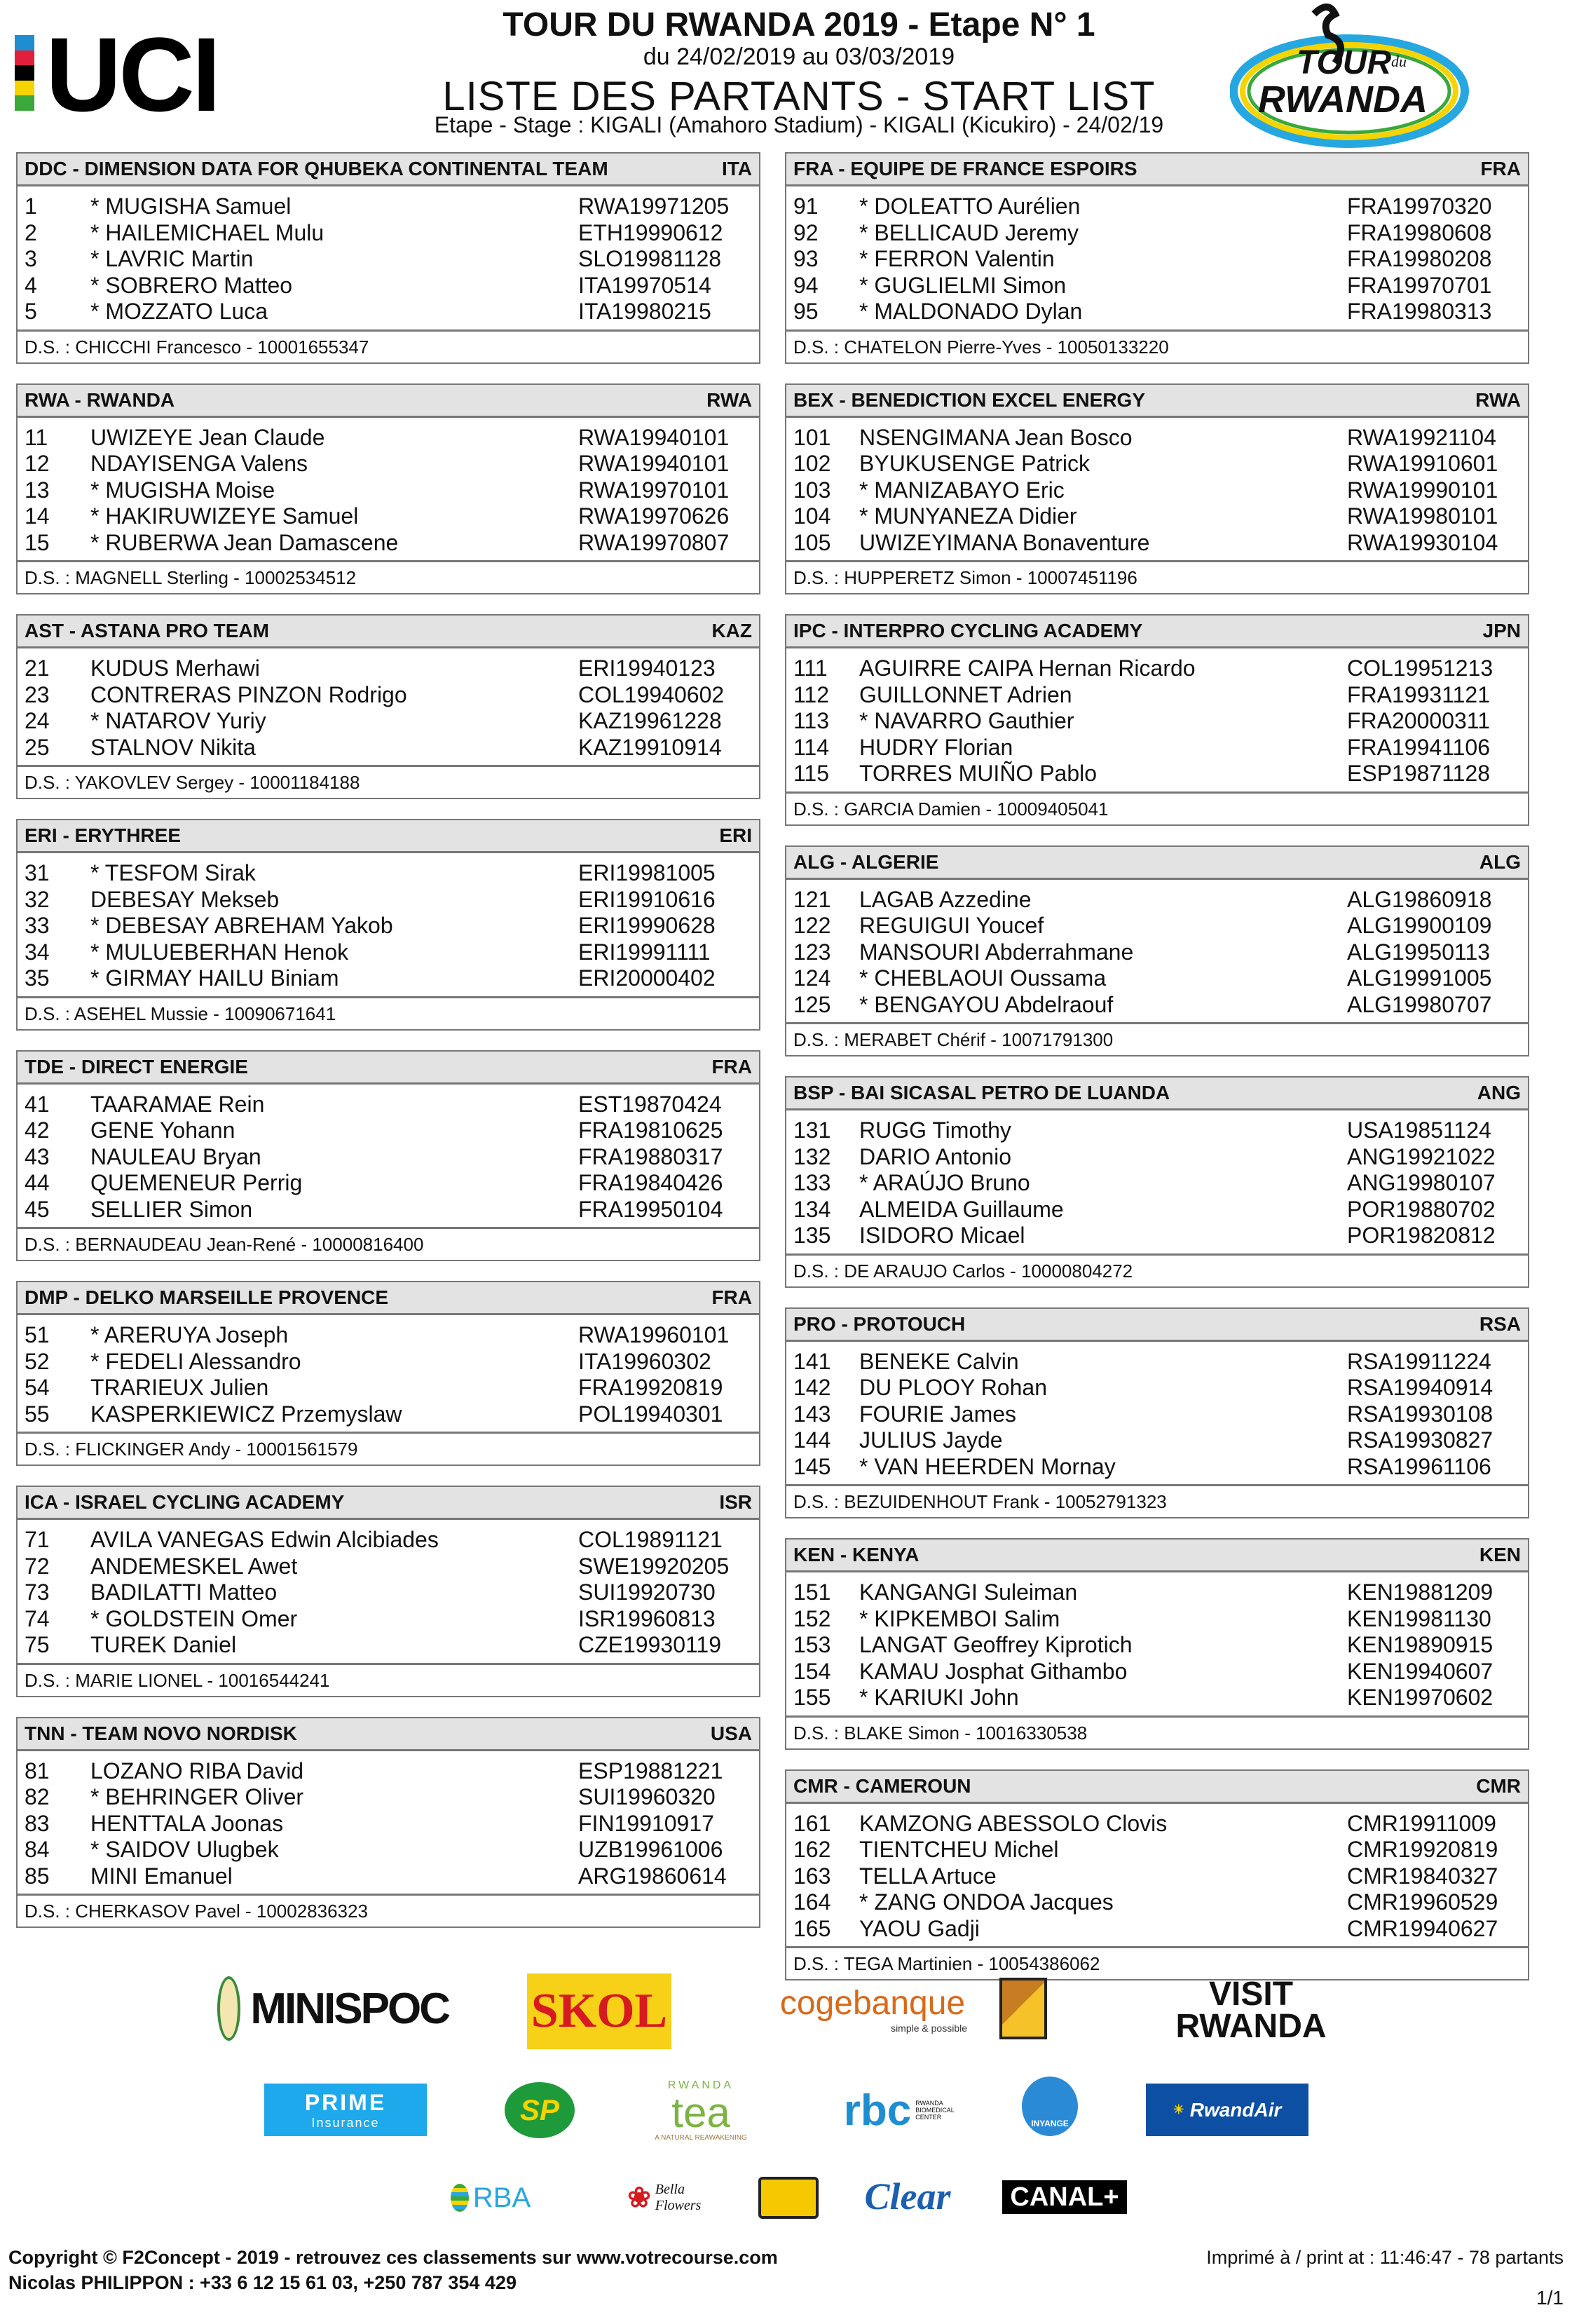 The image size is (1579, 2324). What do you see at coordinates (31, 232) in the screenshot?
I see `rider-number: 2` at bounding box center [31, 232].